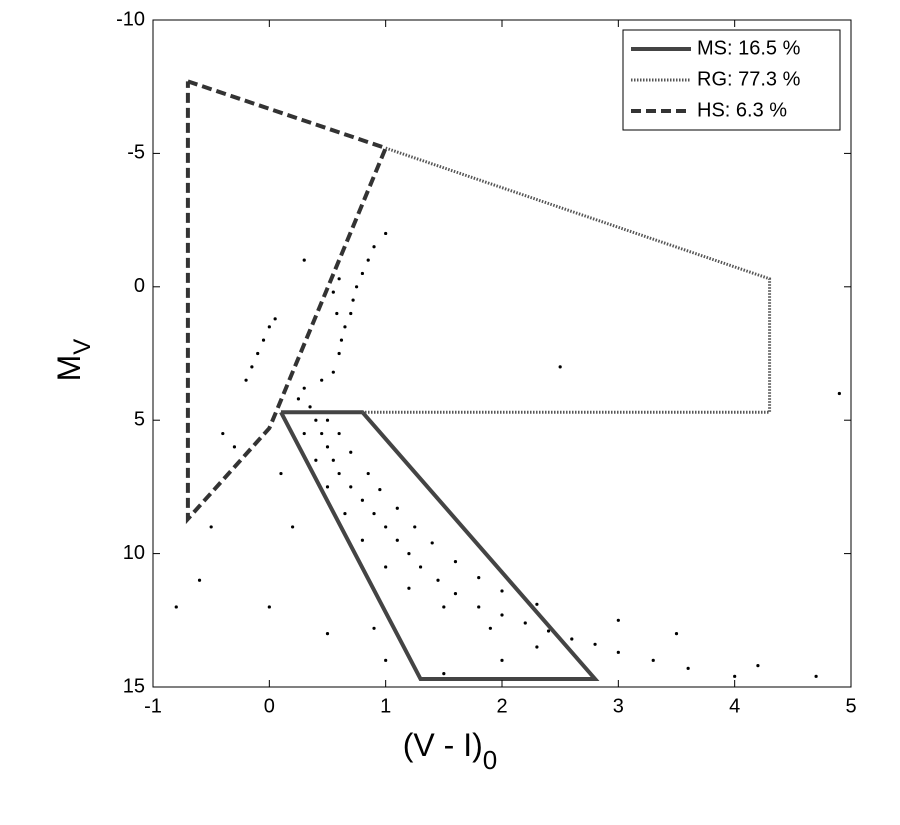 Image resolution: width=900 pixels, height=825 pixels. Describe the element at coordinates (139, 419) in the screenshot. I see `y-tick-label: 5` at that location.